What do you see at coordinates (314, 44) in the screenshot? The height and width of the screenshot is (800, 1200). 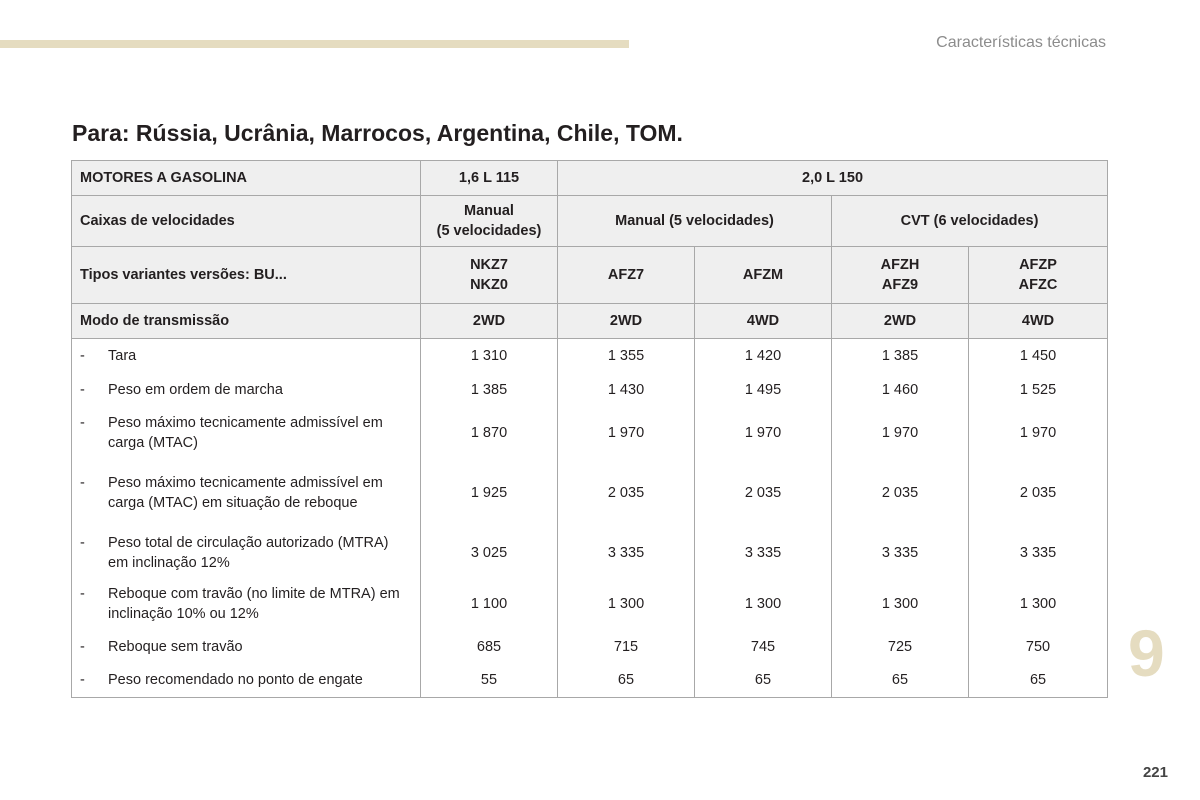 I see `header-accent-bar` at bounding box center [314, 44].